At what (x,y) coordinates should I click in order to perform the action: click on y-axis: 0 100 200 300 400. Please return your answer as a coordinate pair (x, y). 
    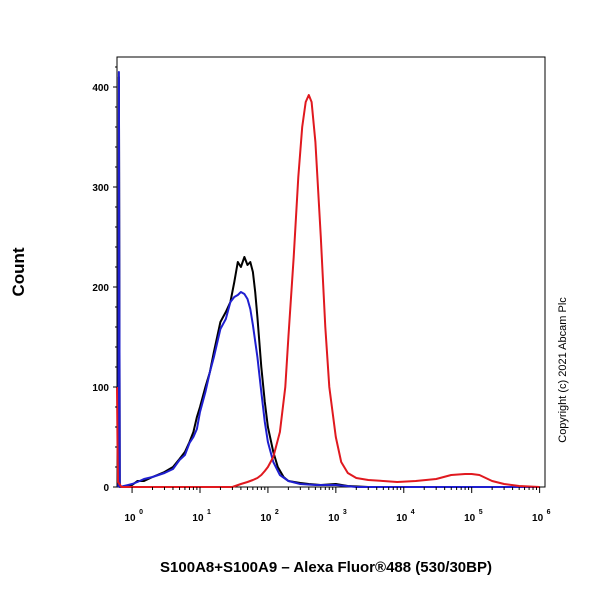
    Looking at the image, I should click on (104, 280).